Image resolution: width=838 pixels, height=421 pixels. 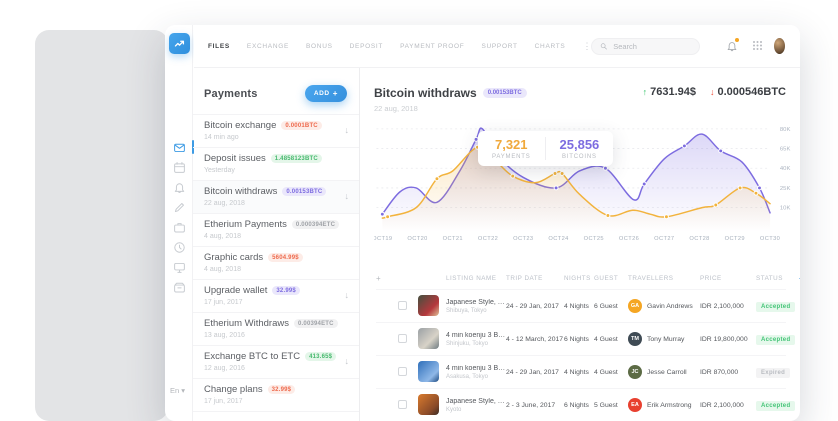 What do you see at coordinates (276, 263) in the screenshot?
I see `payment-item: Graphic cards 5604.99$ 4 aug, 2018 ↓` at bounding box center [276, 263].